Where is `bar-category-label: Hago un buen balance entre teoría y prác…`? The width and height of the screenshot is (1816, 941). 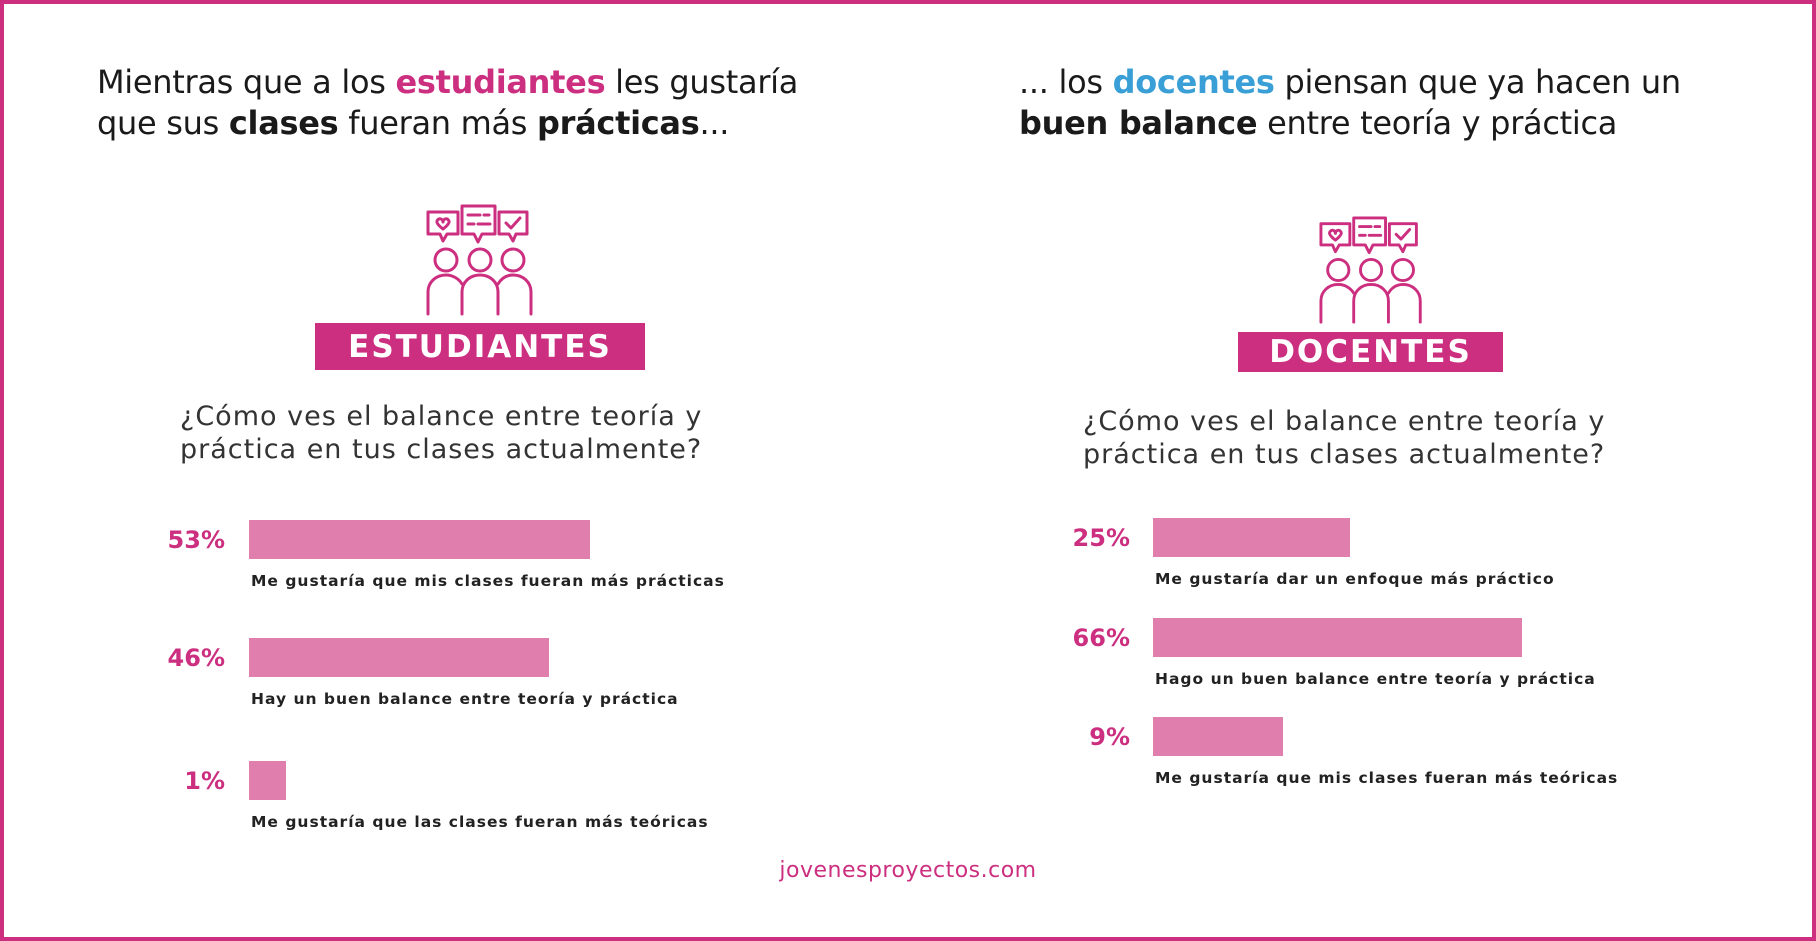
bar-category-label: Hago un buen balance entre teoría y prác… is located at coordinates (1375, 679).